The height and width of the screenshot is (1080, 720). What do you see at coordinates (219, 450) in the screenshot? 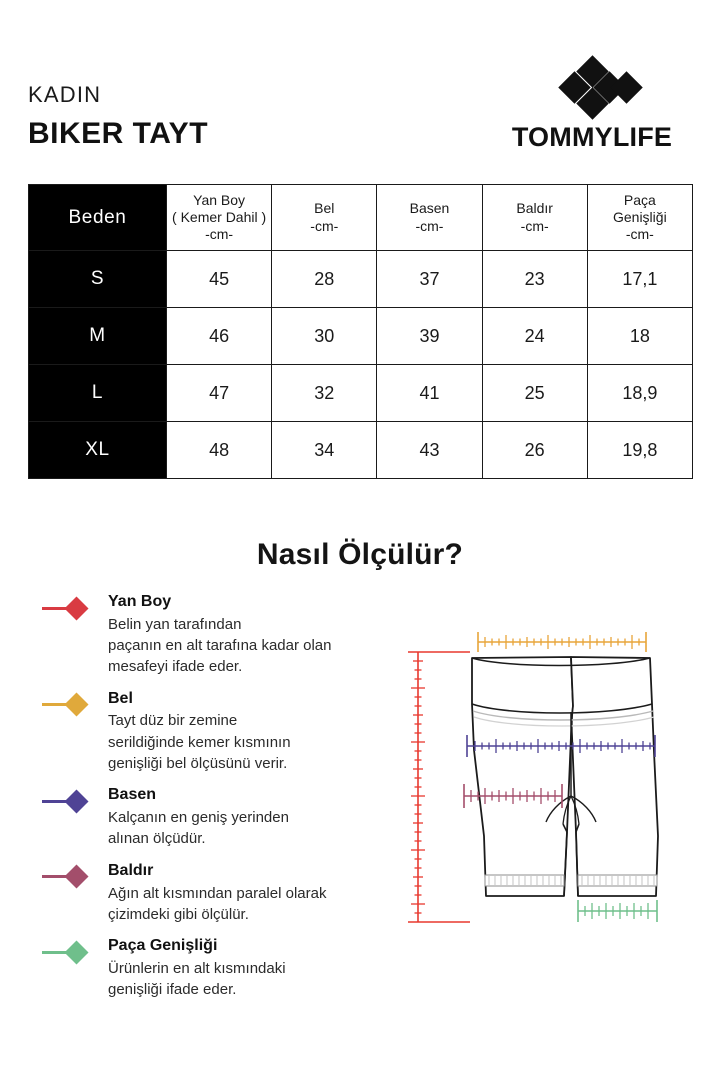
I see `cell-xl-yan-boy: 48` at bounding box center [219, 450].